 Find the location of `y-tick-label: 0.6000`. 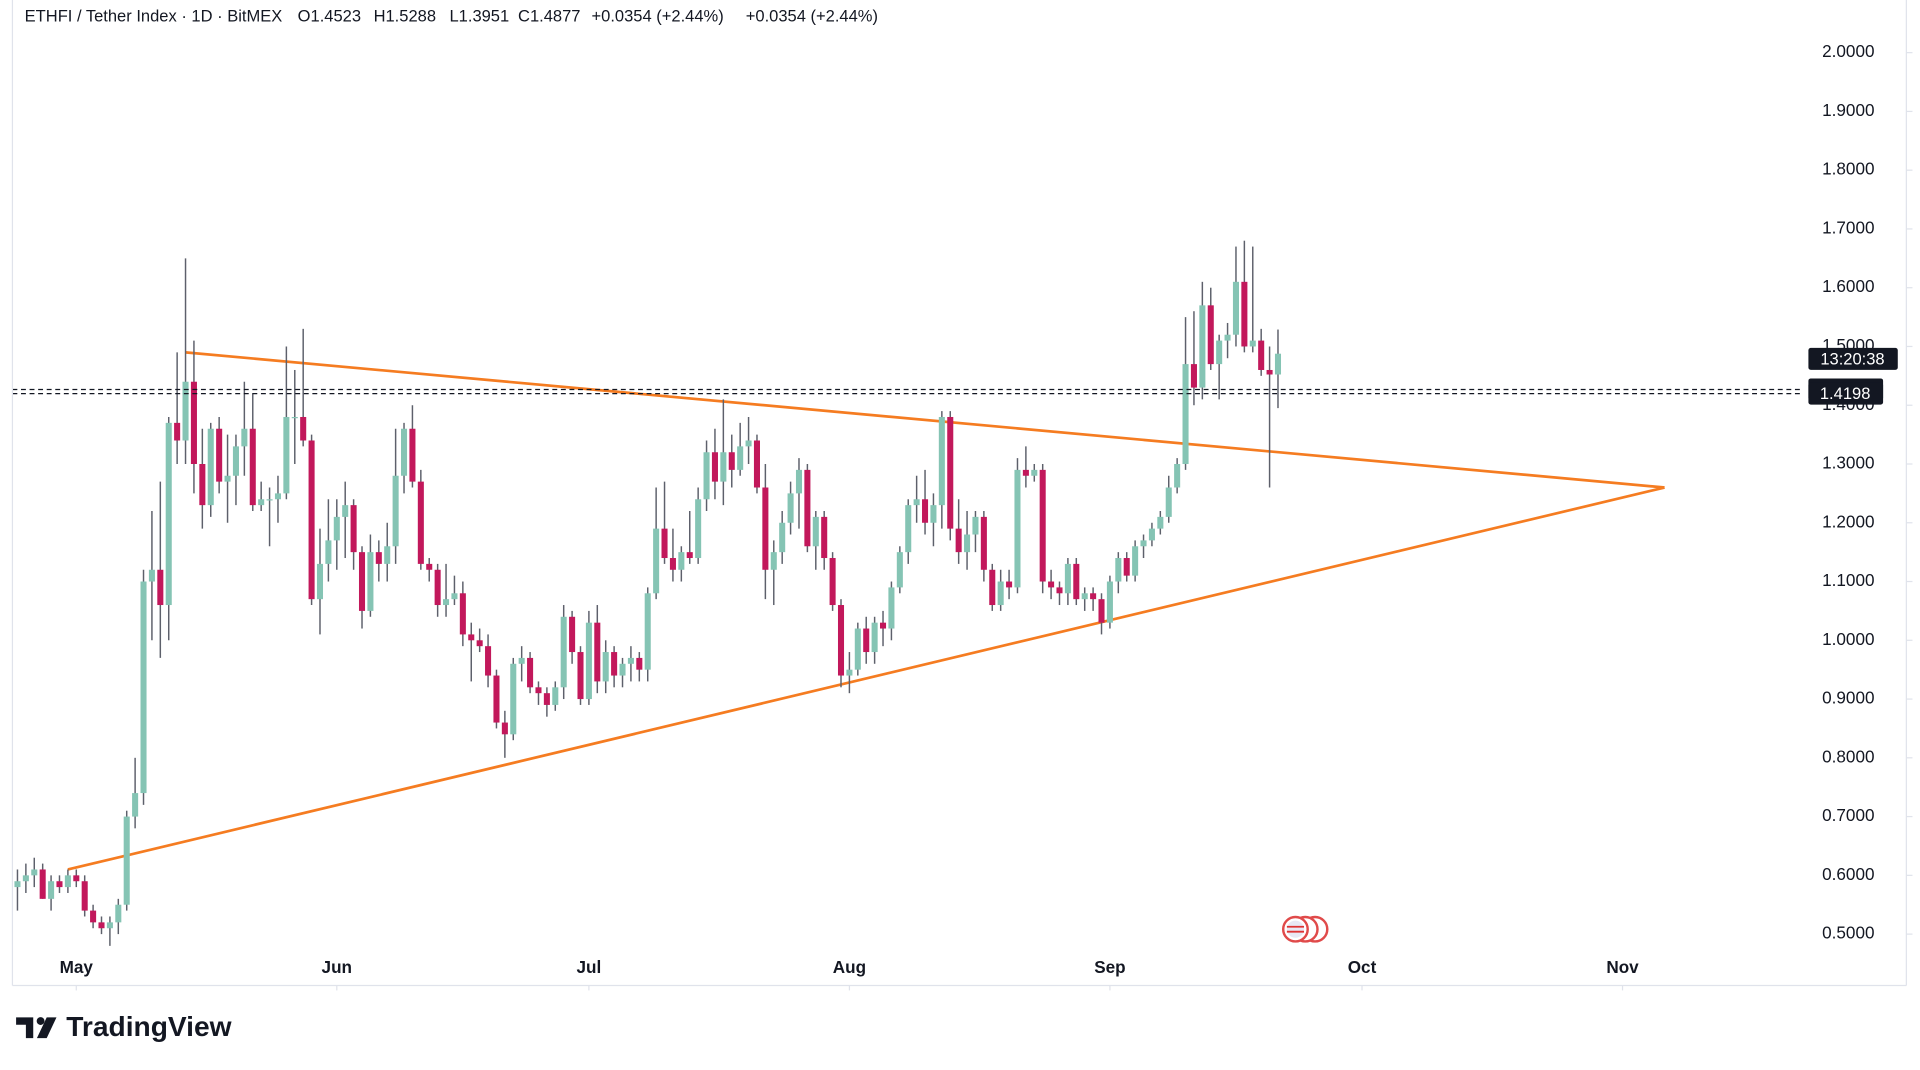

y-tick-label: 0.6000 is located at coordinates (1848, 874).